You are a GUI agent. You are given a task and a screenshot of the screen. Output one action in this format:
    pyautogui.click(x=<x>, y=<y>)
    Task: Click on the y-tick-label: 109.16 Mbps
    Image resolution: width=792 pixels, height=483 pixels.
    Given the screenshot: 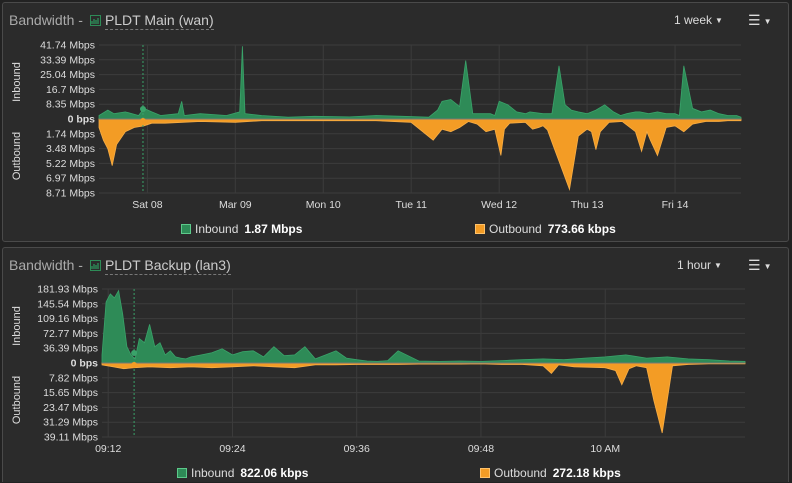 What is the action you would take?
    pyautogui.click(x=67, y=319)
    